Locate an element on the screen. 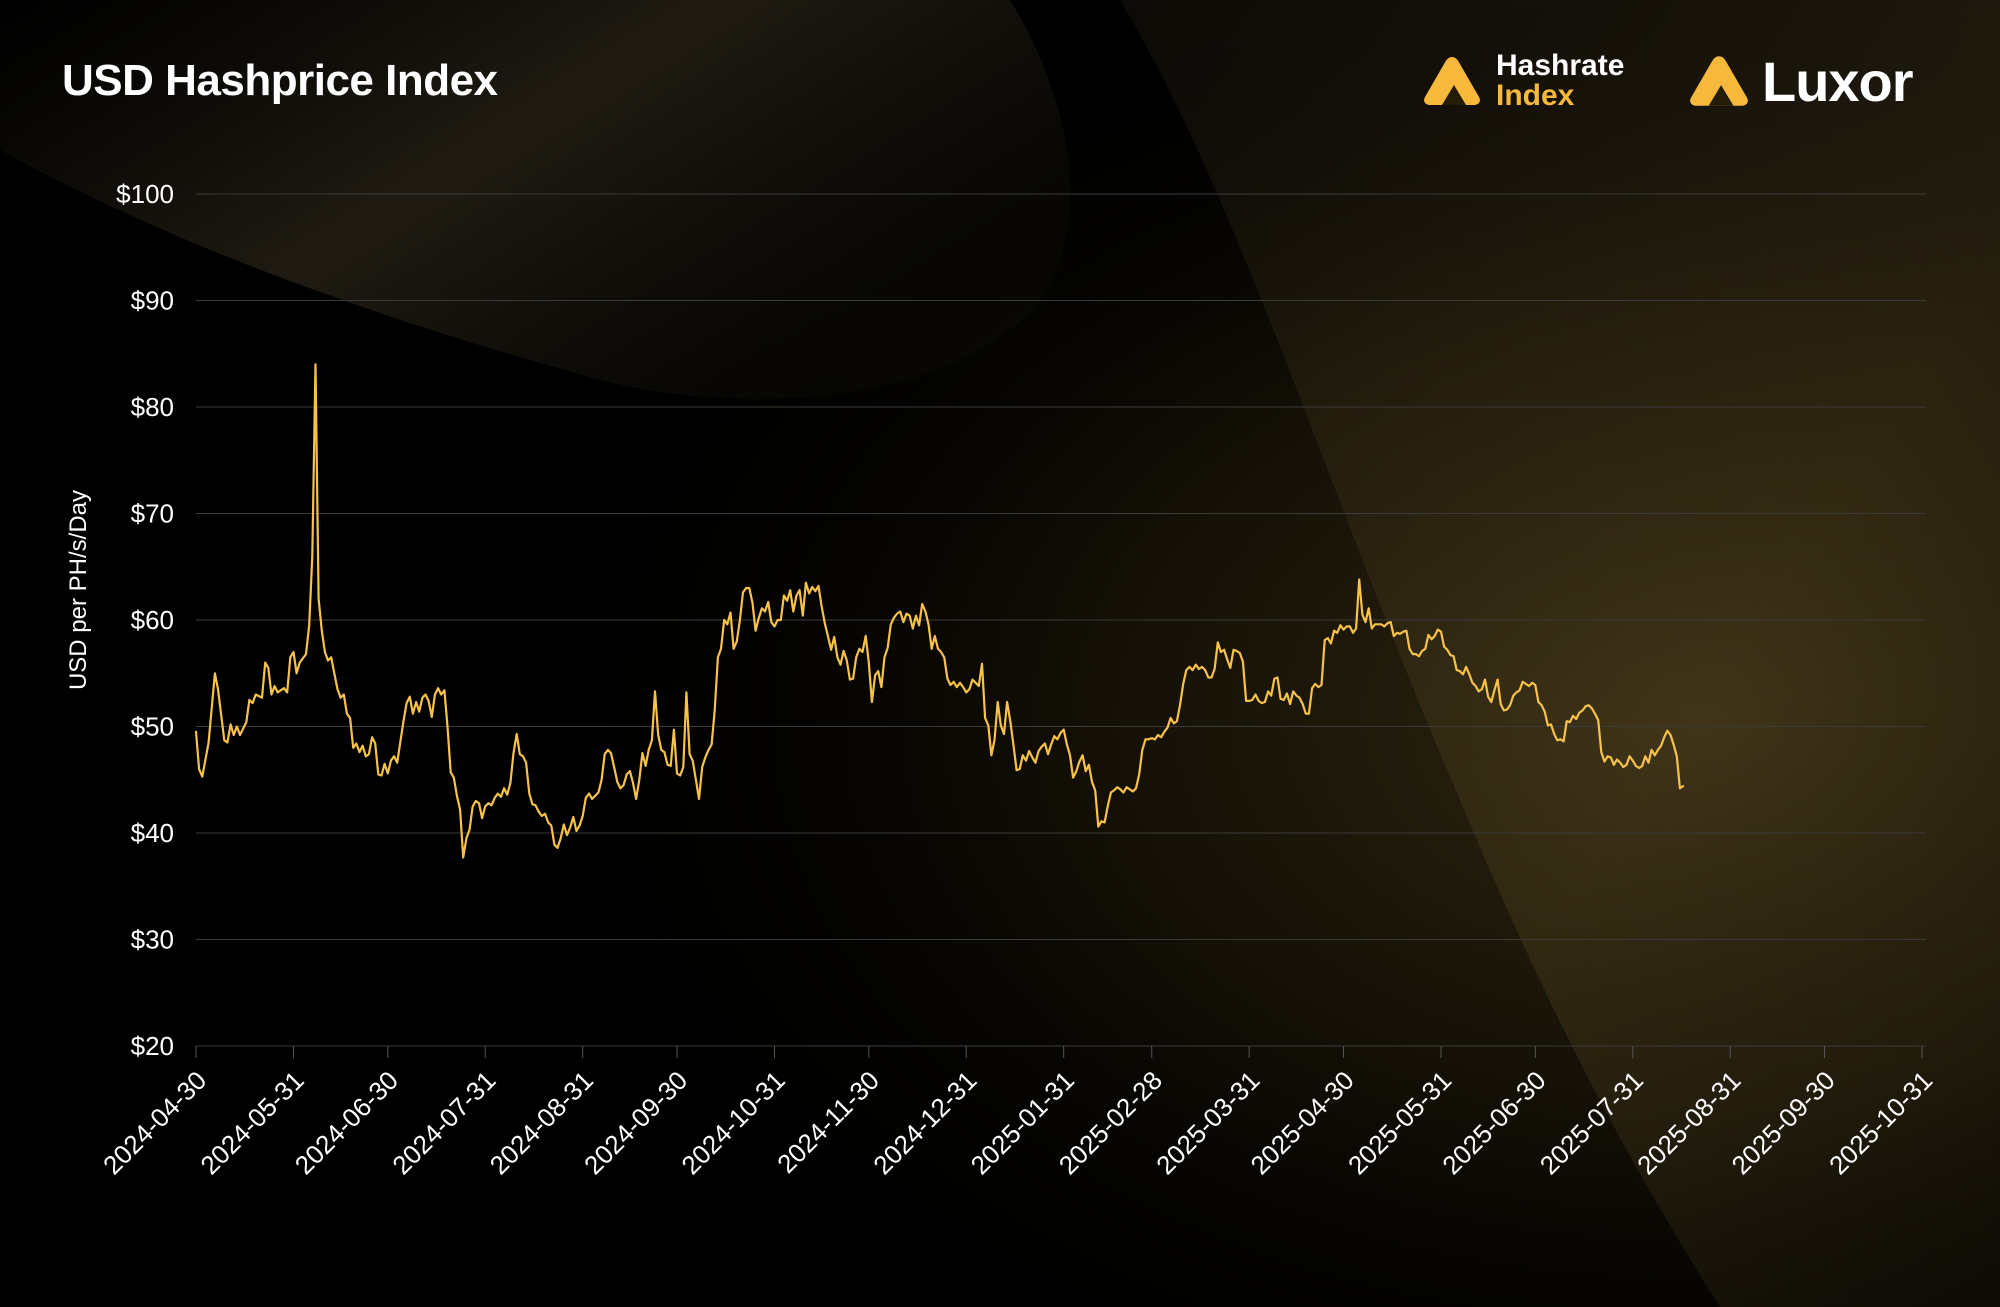  luxor-logo: Luxor is located at coordinates (1801, 81).